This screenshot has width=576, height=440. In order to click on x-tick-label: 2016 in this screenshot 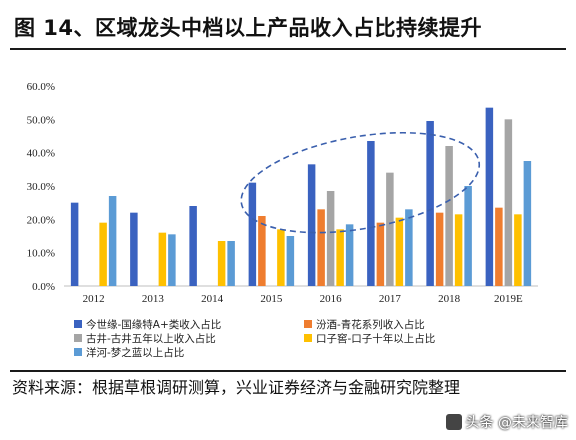, I will do `click(331, 299)`.